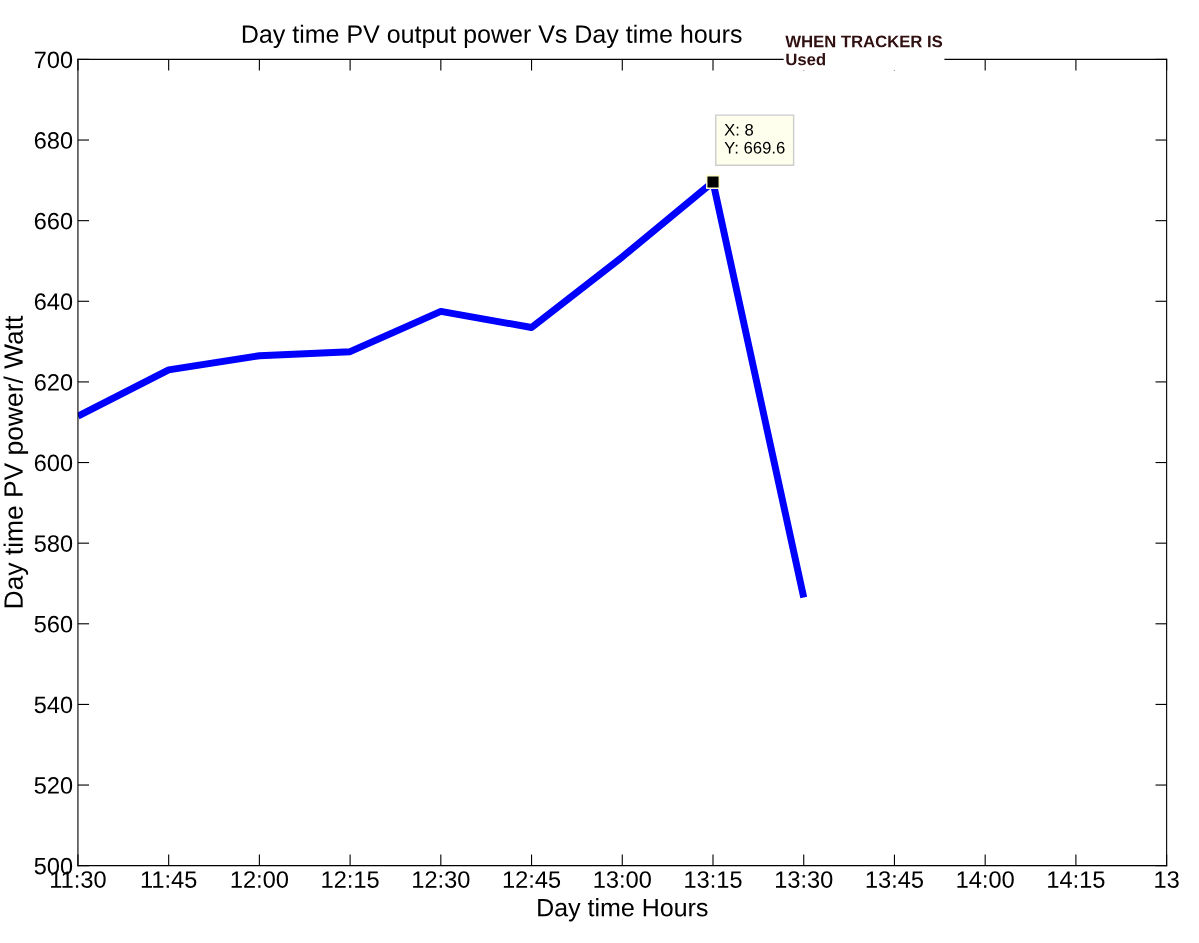  Describe the element at coordinates (623, 910) in the screenshot. I see `x-axis-title: Day time Hours` at that location.